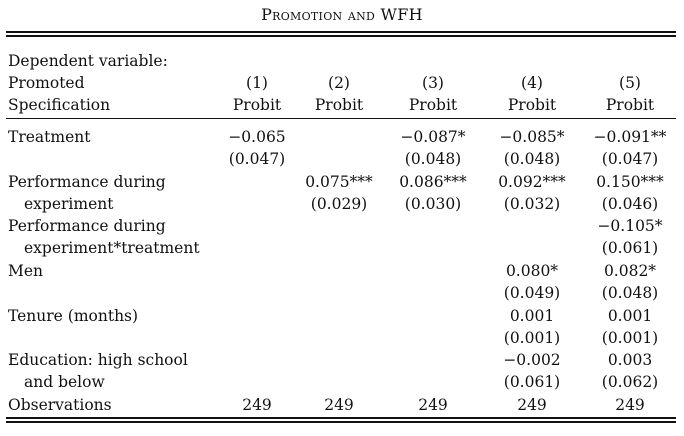  What do you see at coordinates (339, 204) in the screenshot?
I see `se-performance-col2: (0.029)` at bounding box center [339, 204].